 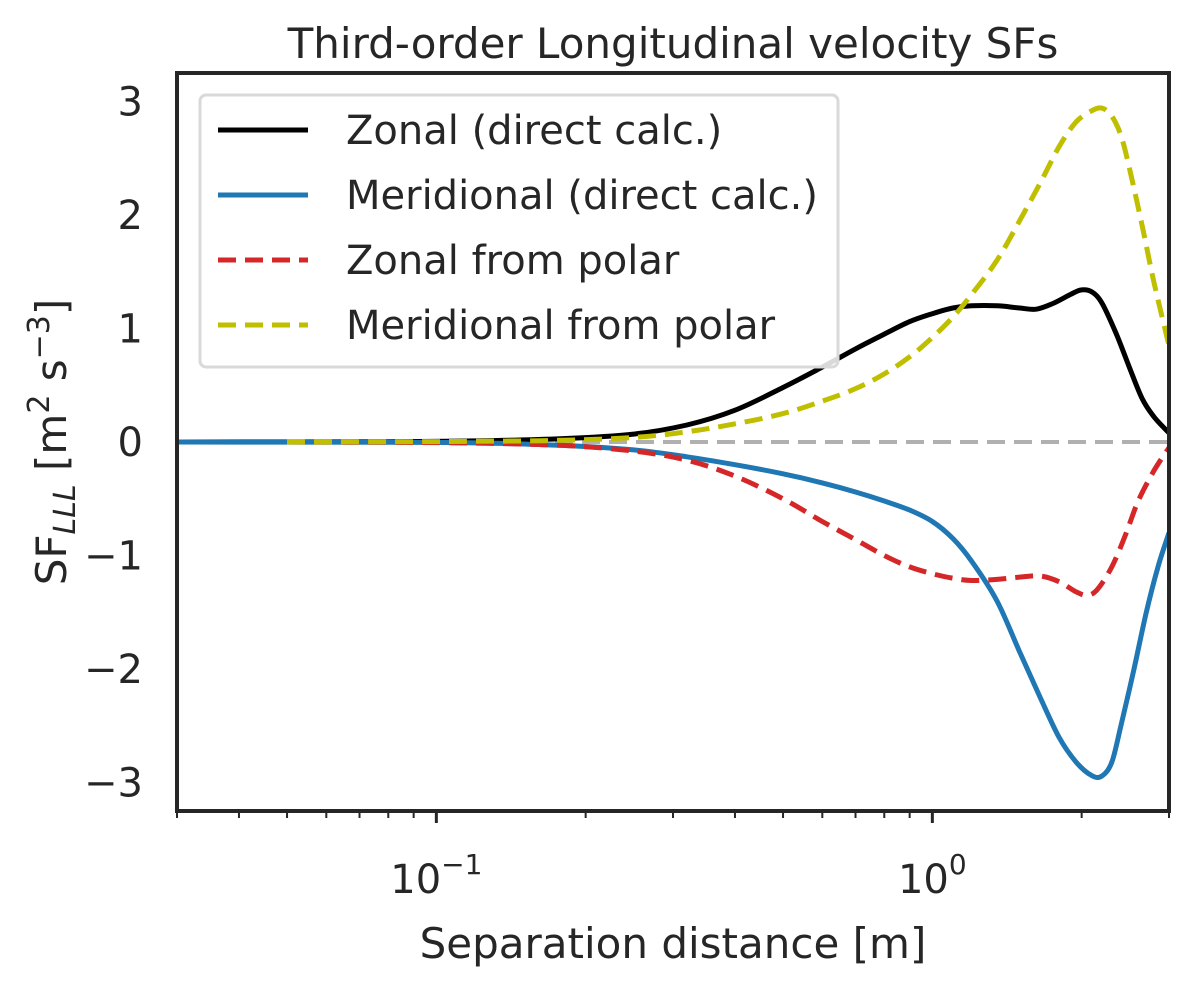 I want to click on chart-title: Third-order Longitudinal velocity SFs, so click(x=673, y=43).